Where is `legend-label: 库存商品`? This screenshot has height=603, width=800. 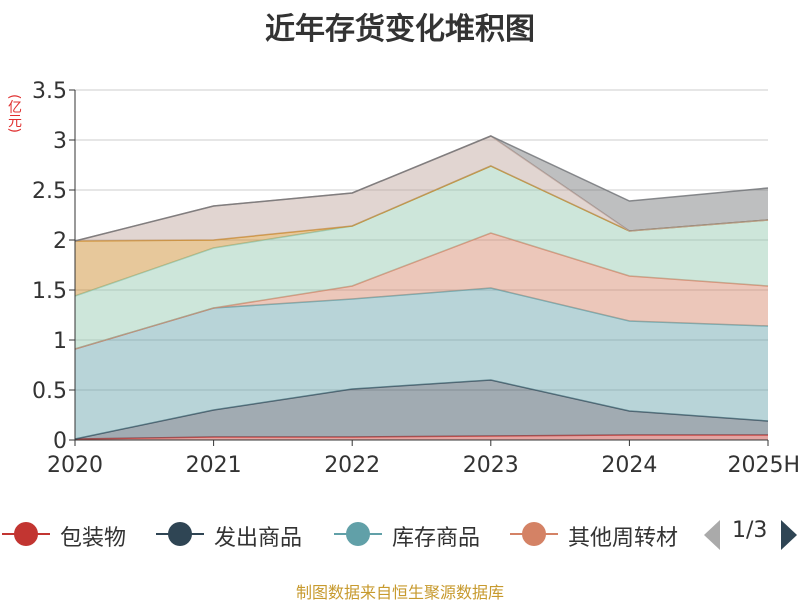 legend-label: 库存商品 is located at coordinates (436, 538).